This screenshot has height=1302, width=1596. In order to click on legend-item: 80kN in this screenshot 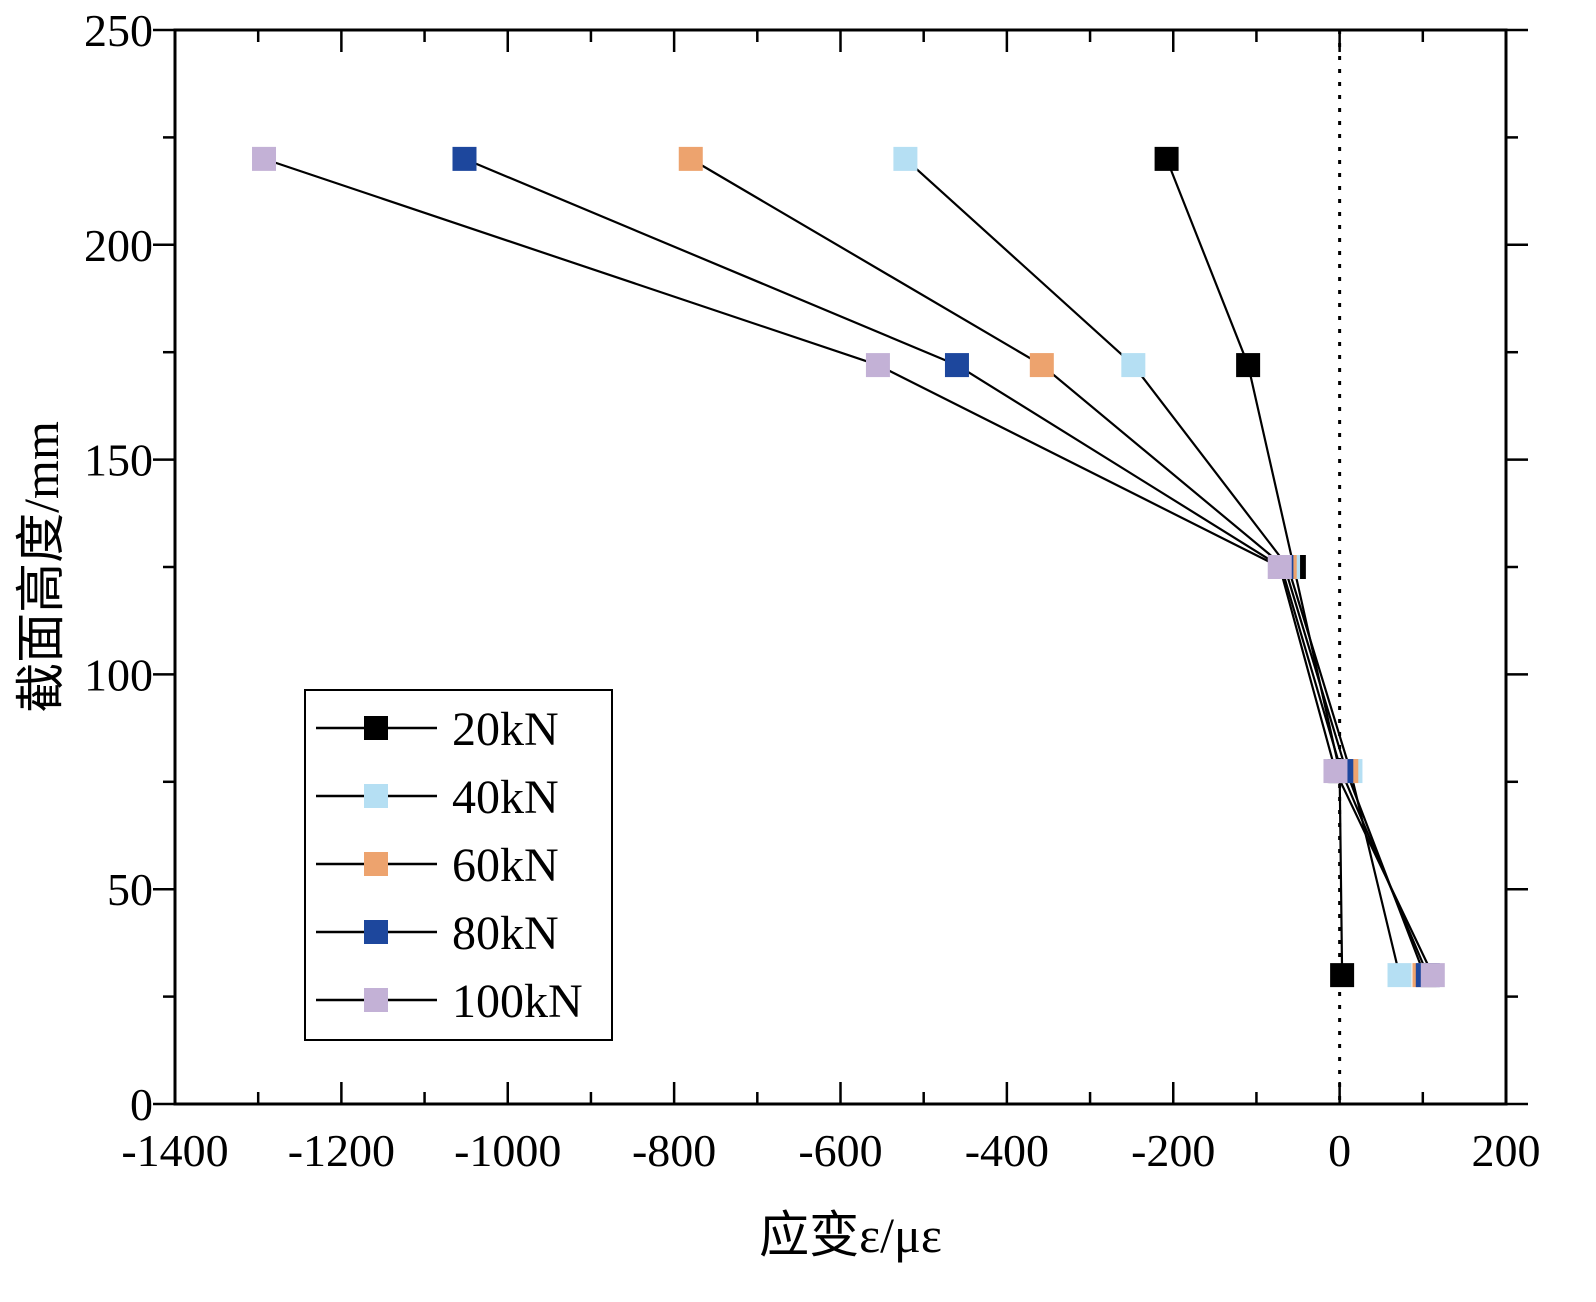, I will do `click(437, 933)`.